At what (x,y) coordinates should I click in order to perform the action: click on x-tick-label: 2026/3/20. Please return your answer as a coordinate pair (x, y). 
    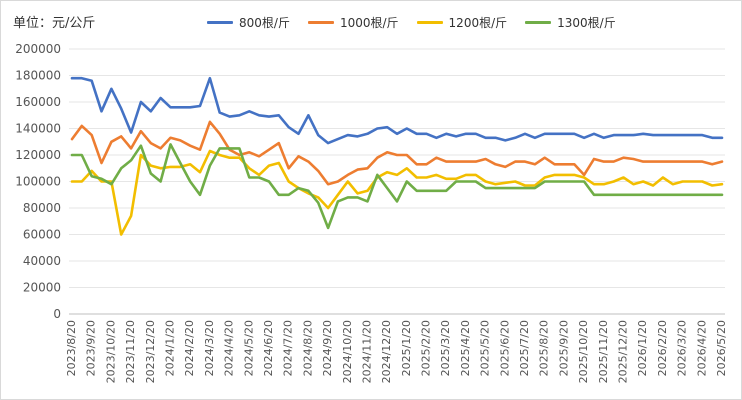
    Looking at the image, I should click on (682, 348).